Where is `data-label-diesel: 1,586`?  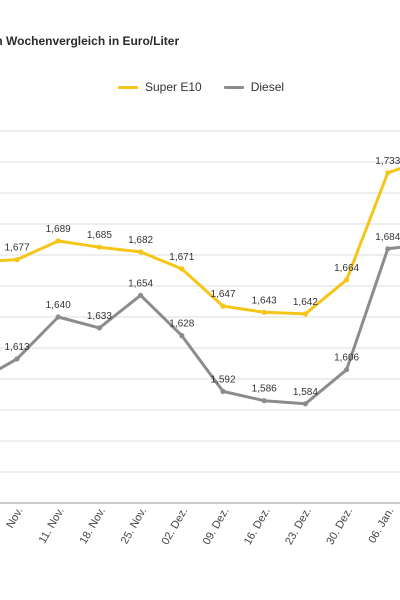
data-label-diesel: 1,586 is located at coordinates (264, 389).